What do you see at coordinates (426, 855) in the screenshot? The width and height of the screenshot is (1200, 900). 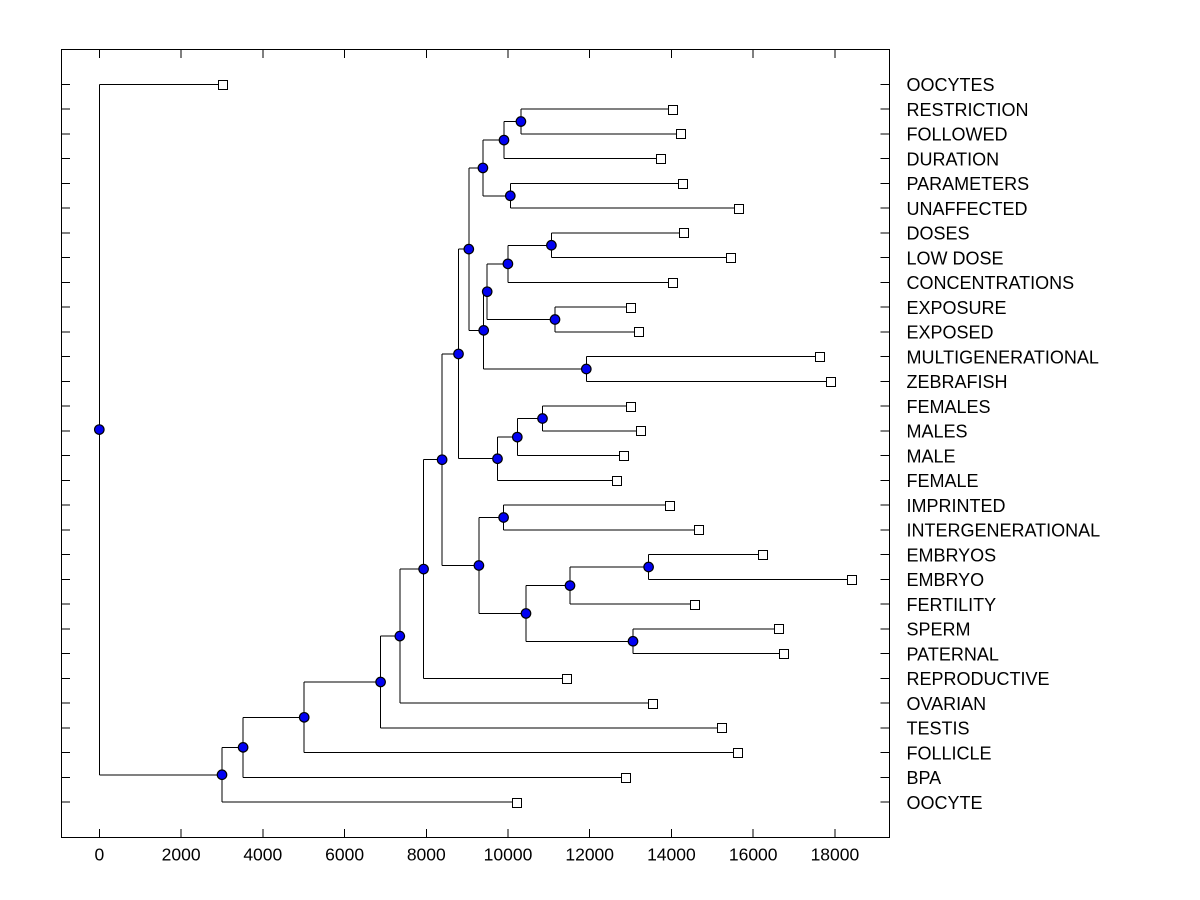 I see `svg-text: 8000` at bounding box center [426, 855].